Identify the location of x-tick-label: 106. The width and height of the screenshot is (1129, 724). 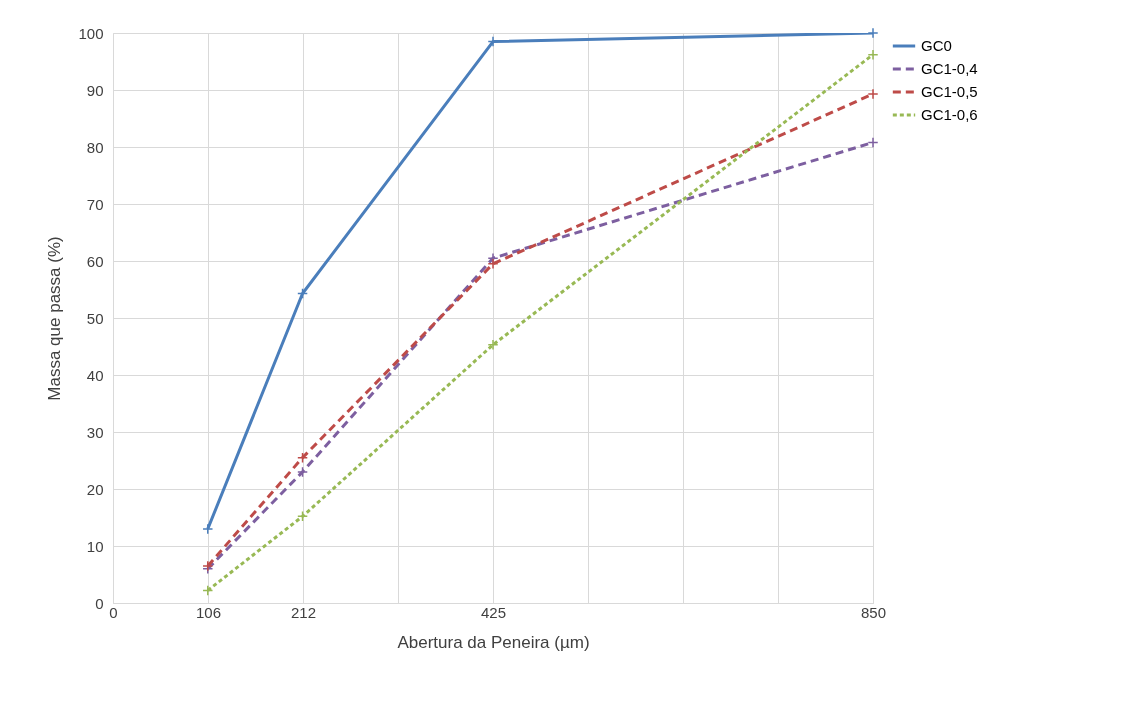
(208, 612).